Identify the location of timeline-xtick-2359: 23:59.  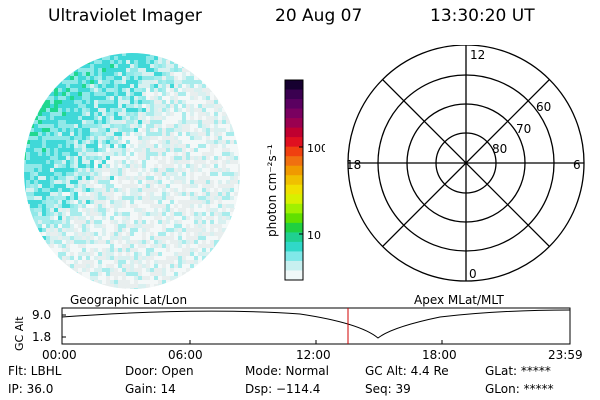
(565, 355).